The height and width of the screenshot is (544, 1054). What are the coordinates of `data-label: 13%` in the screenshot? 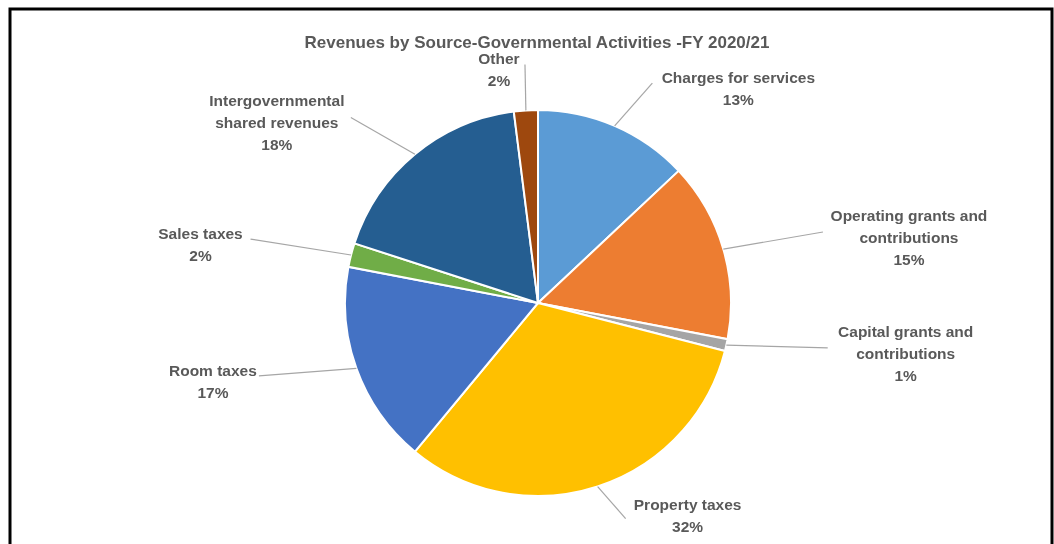 It's located at (738, 100).